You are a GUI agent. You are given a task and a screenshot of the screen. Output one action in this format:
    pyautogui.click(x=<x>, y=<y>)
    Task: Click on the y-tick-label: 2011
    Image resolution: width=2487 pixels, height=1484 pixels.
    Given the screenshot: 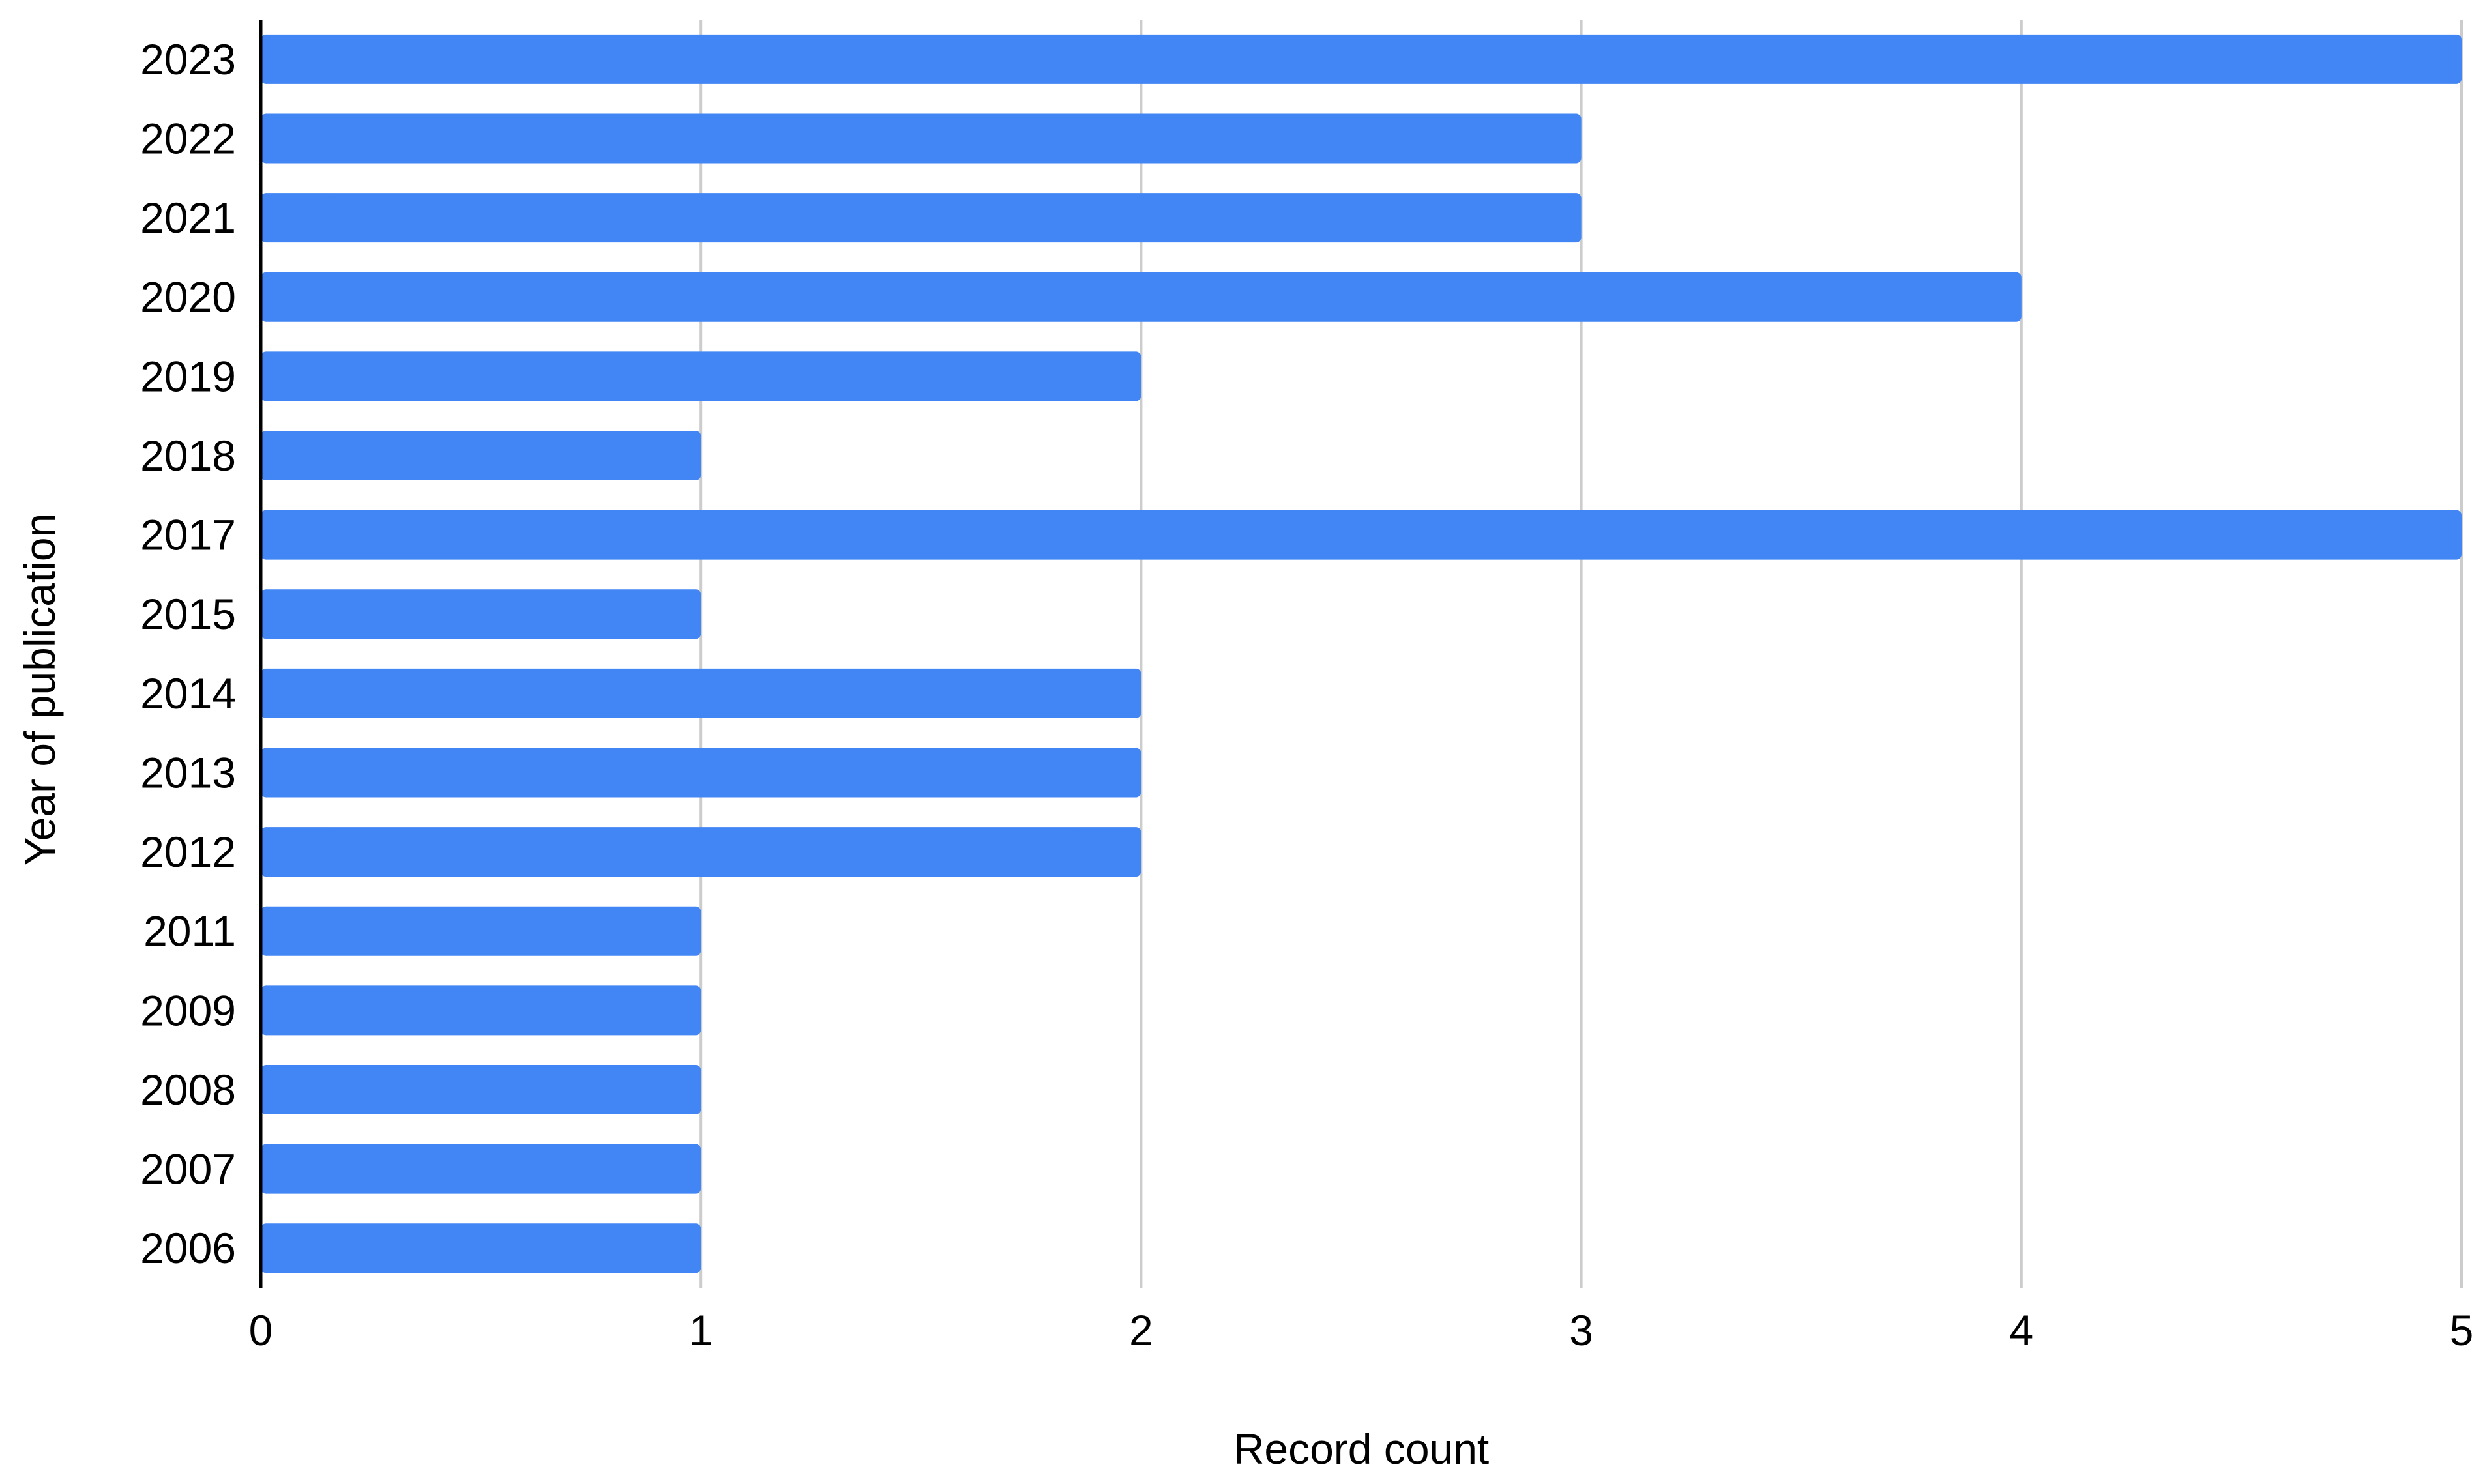 What is the action you would take?
    pyautogui.click(x=190, y=931)
    